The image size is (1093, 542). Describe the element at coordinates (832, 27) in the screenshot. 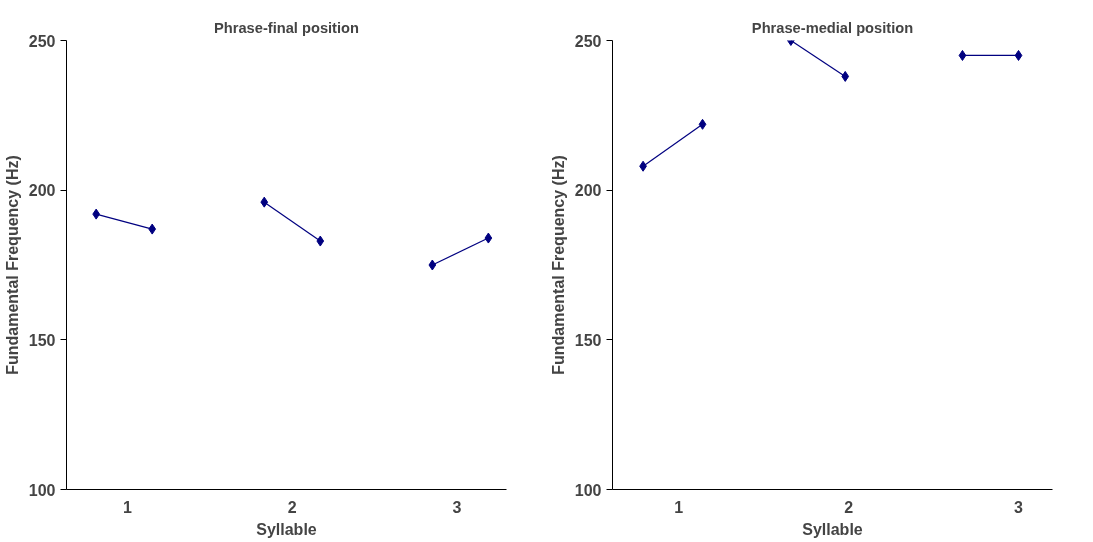

I see `chart-title: Phrase-medial position` at that location.